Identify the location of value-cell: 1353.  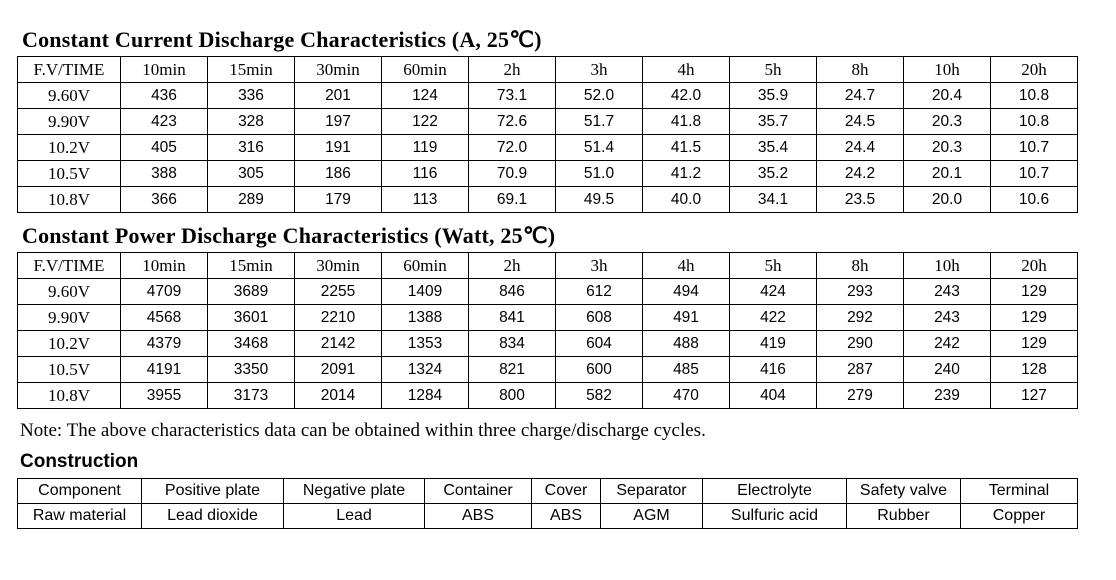
(425, 343).